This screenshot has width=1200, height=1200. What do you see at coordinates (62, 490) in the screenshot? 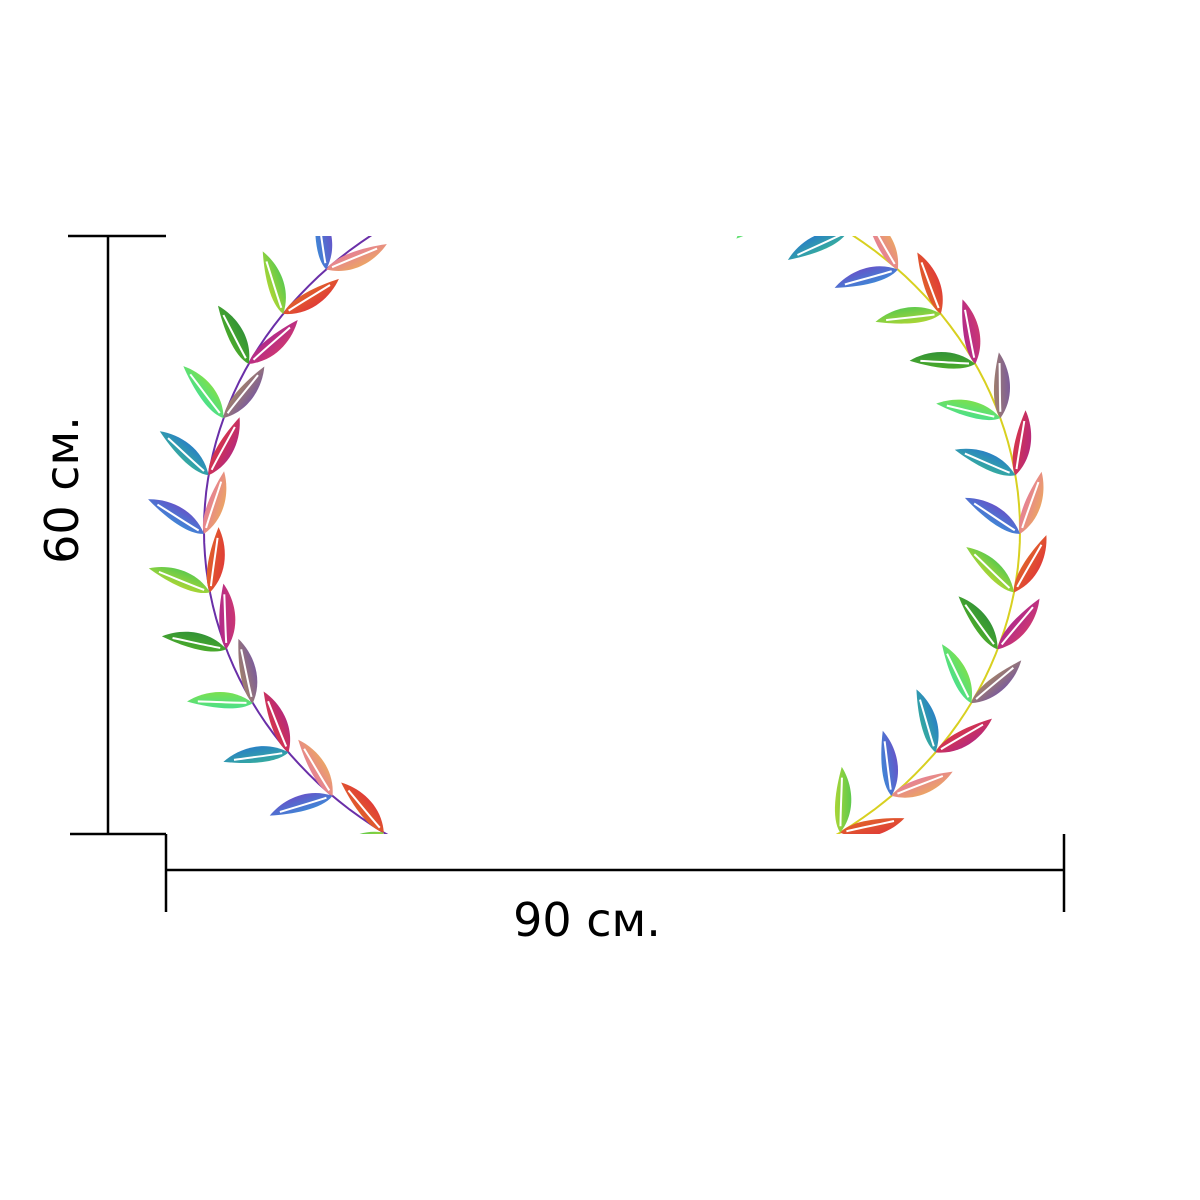
I see `height-label: 60 см.` at bounding box center [62, 490].